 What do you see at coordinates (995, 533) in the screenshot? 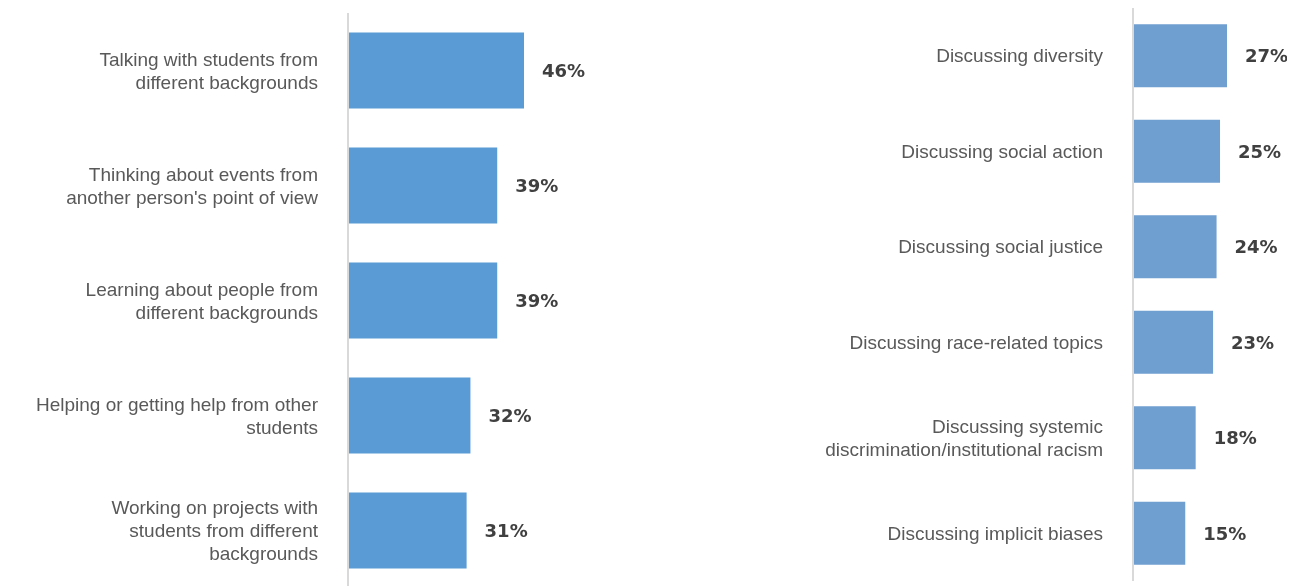
I see `y-tick-label: Discussing implicit biases` at bounding box center [995, 533].